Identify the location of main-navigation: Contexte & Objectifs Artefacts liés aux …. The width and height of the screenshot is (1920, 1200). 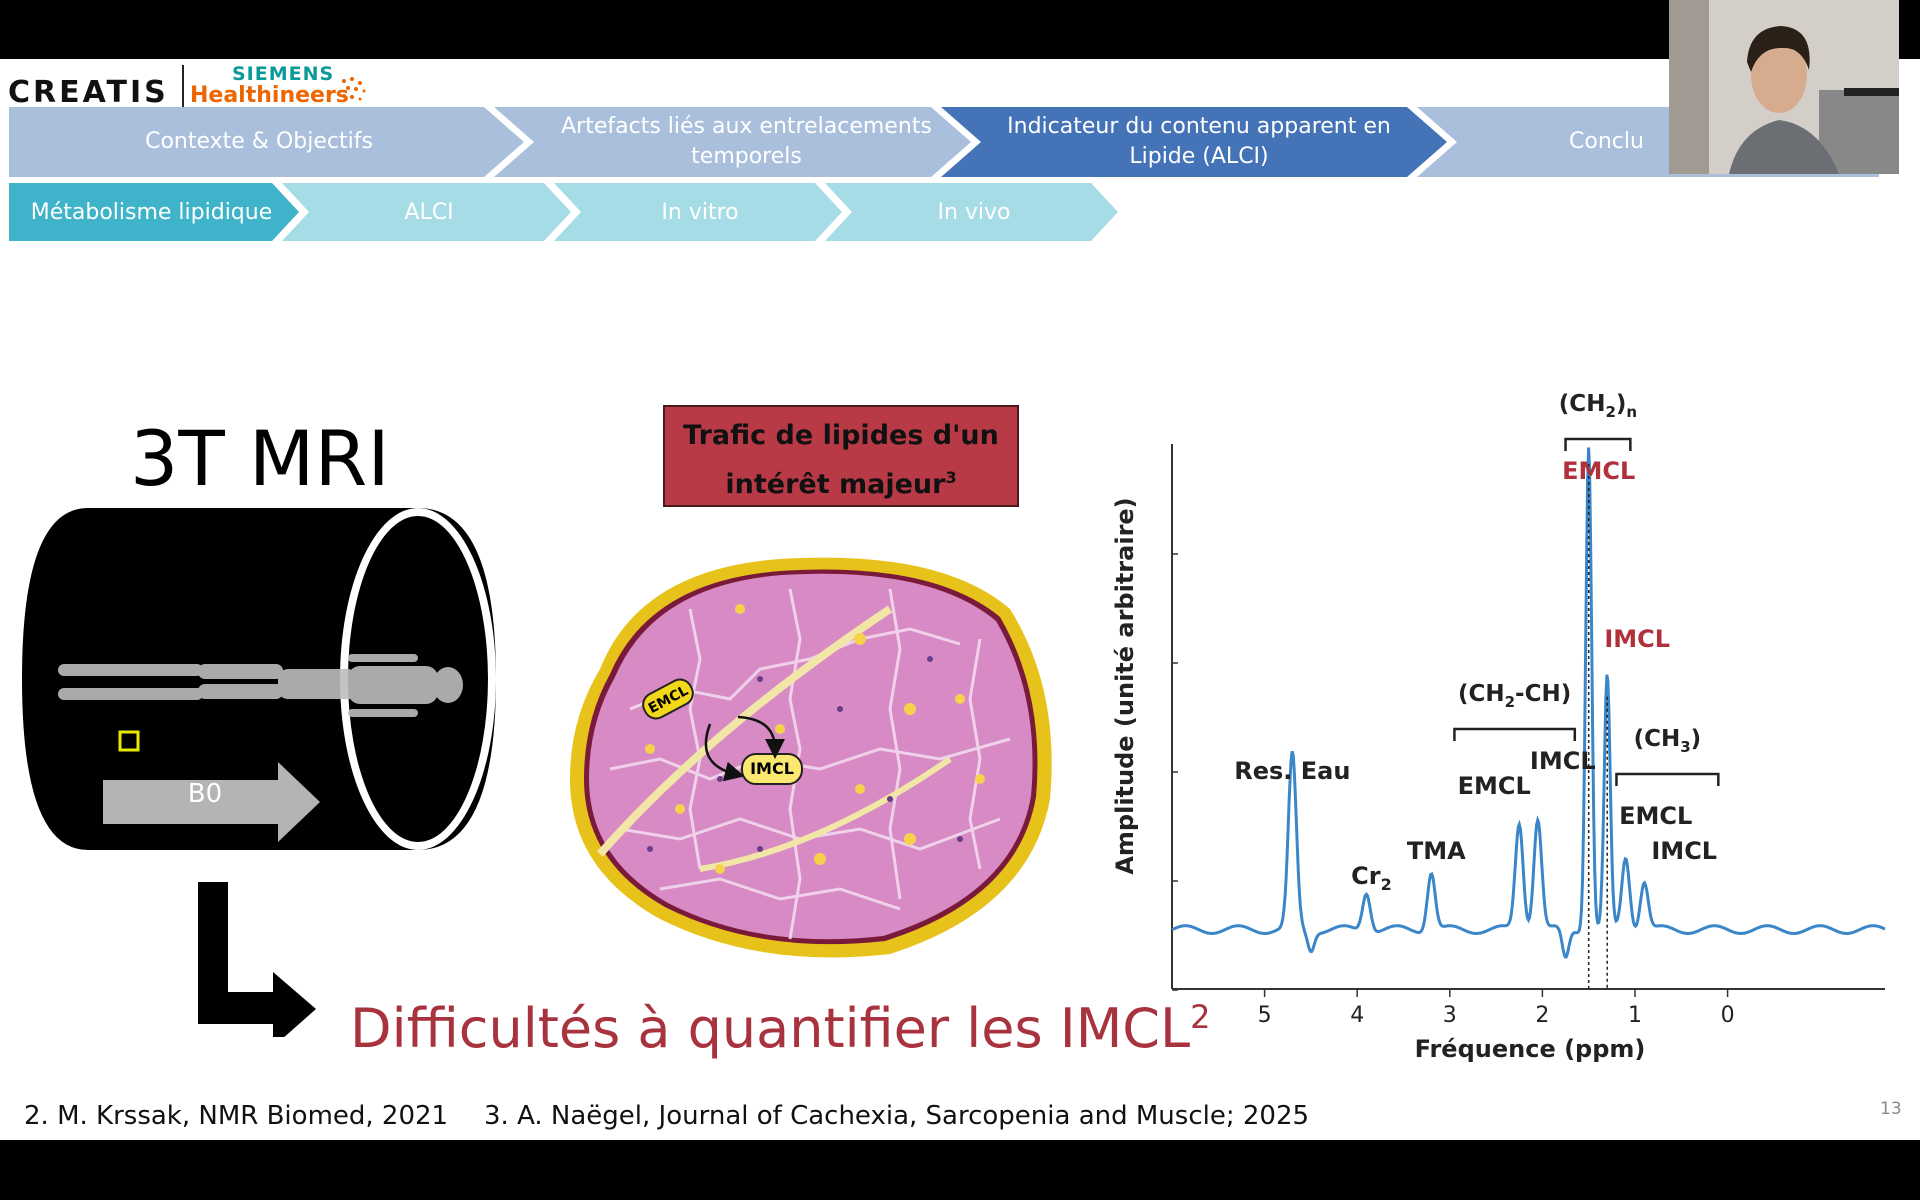
(944, 142).